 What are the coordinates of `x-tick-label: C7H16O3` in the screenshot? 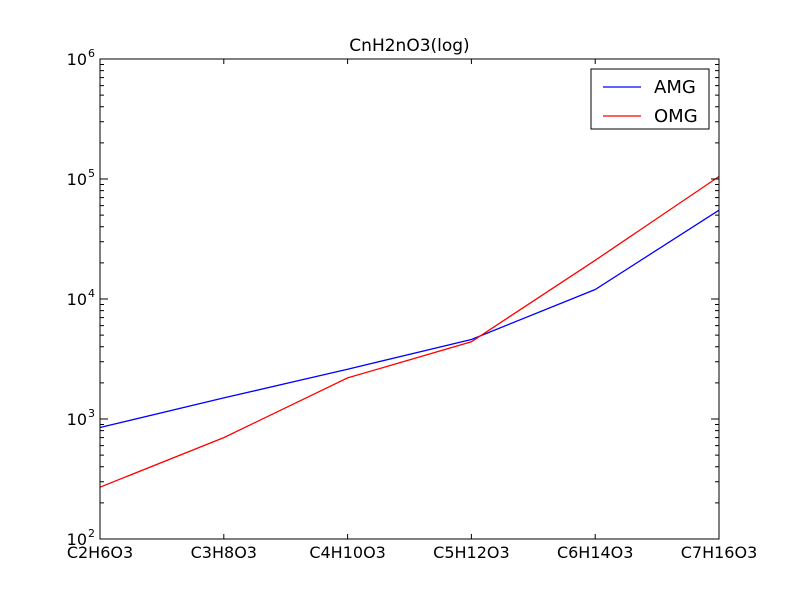 It's located at (719, 552).